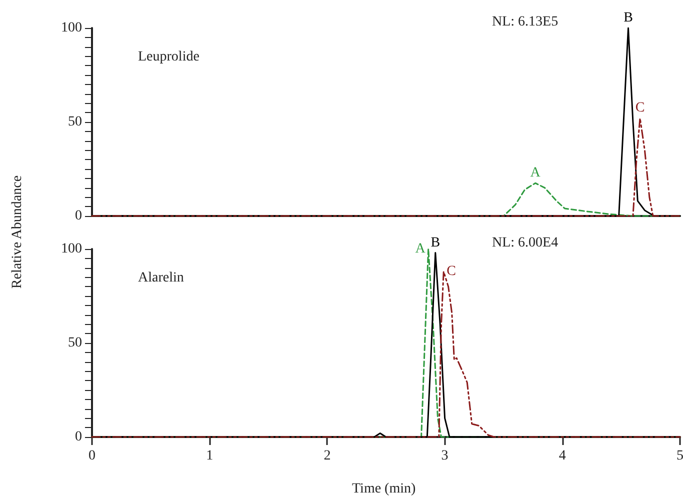 The height and width of the screenshot is (502, 683). I want to click on annotation: NL: 6.13E5, so click(525, 22).